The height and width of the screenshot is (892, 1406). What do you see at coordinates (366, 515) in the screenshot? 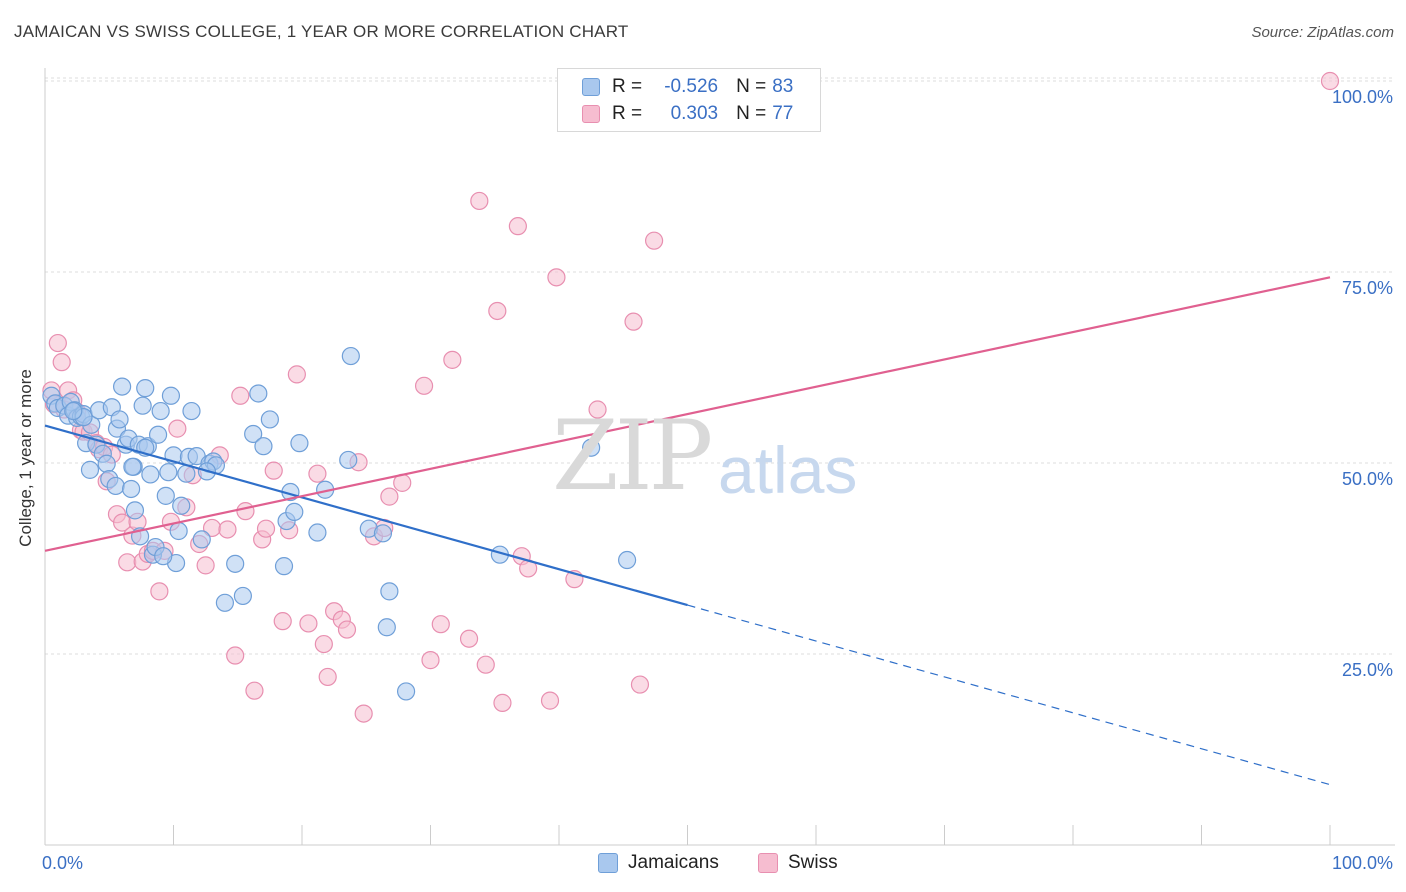
I see `jamaicans-trend-line` at bounding box center [366, 515].